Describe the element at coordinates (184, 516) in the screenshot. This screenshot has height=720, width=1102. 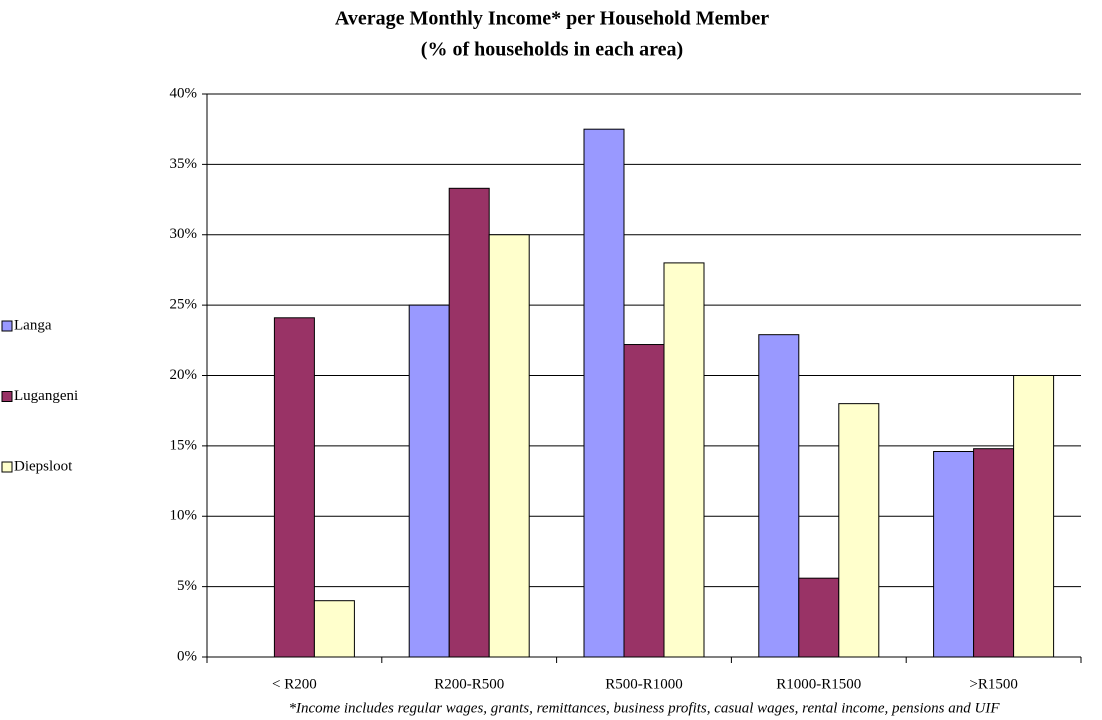
I see `y-tick-label: 10%` at that location.